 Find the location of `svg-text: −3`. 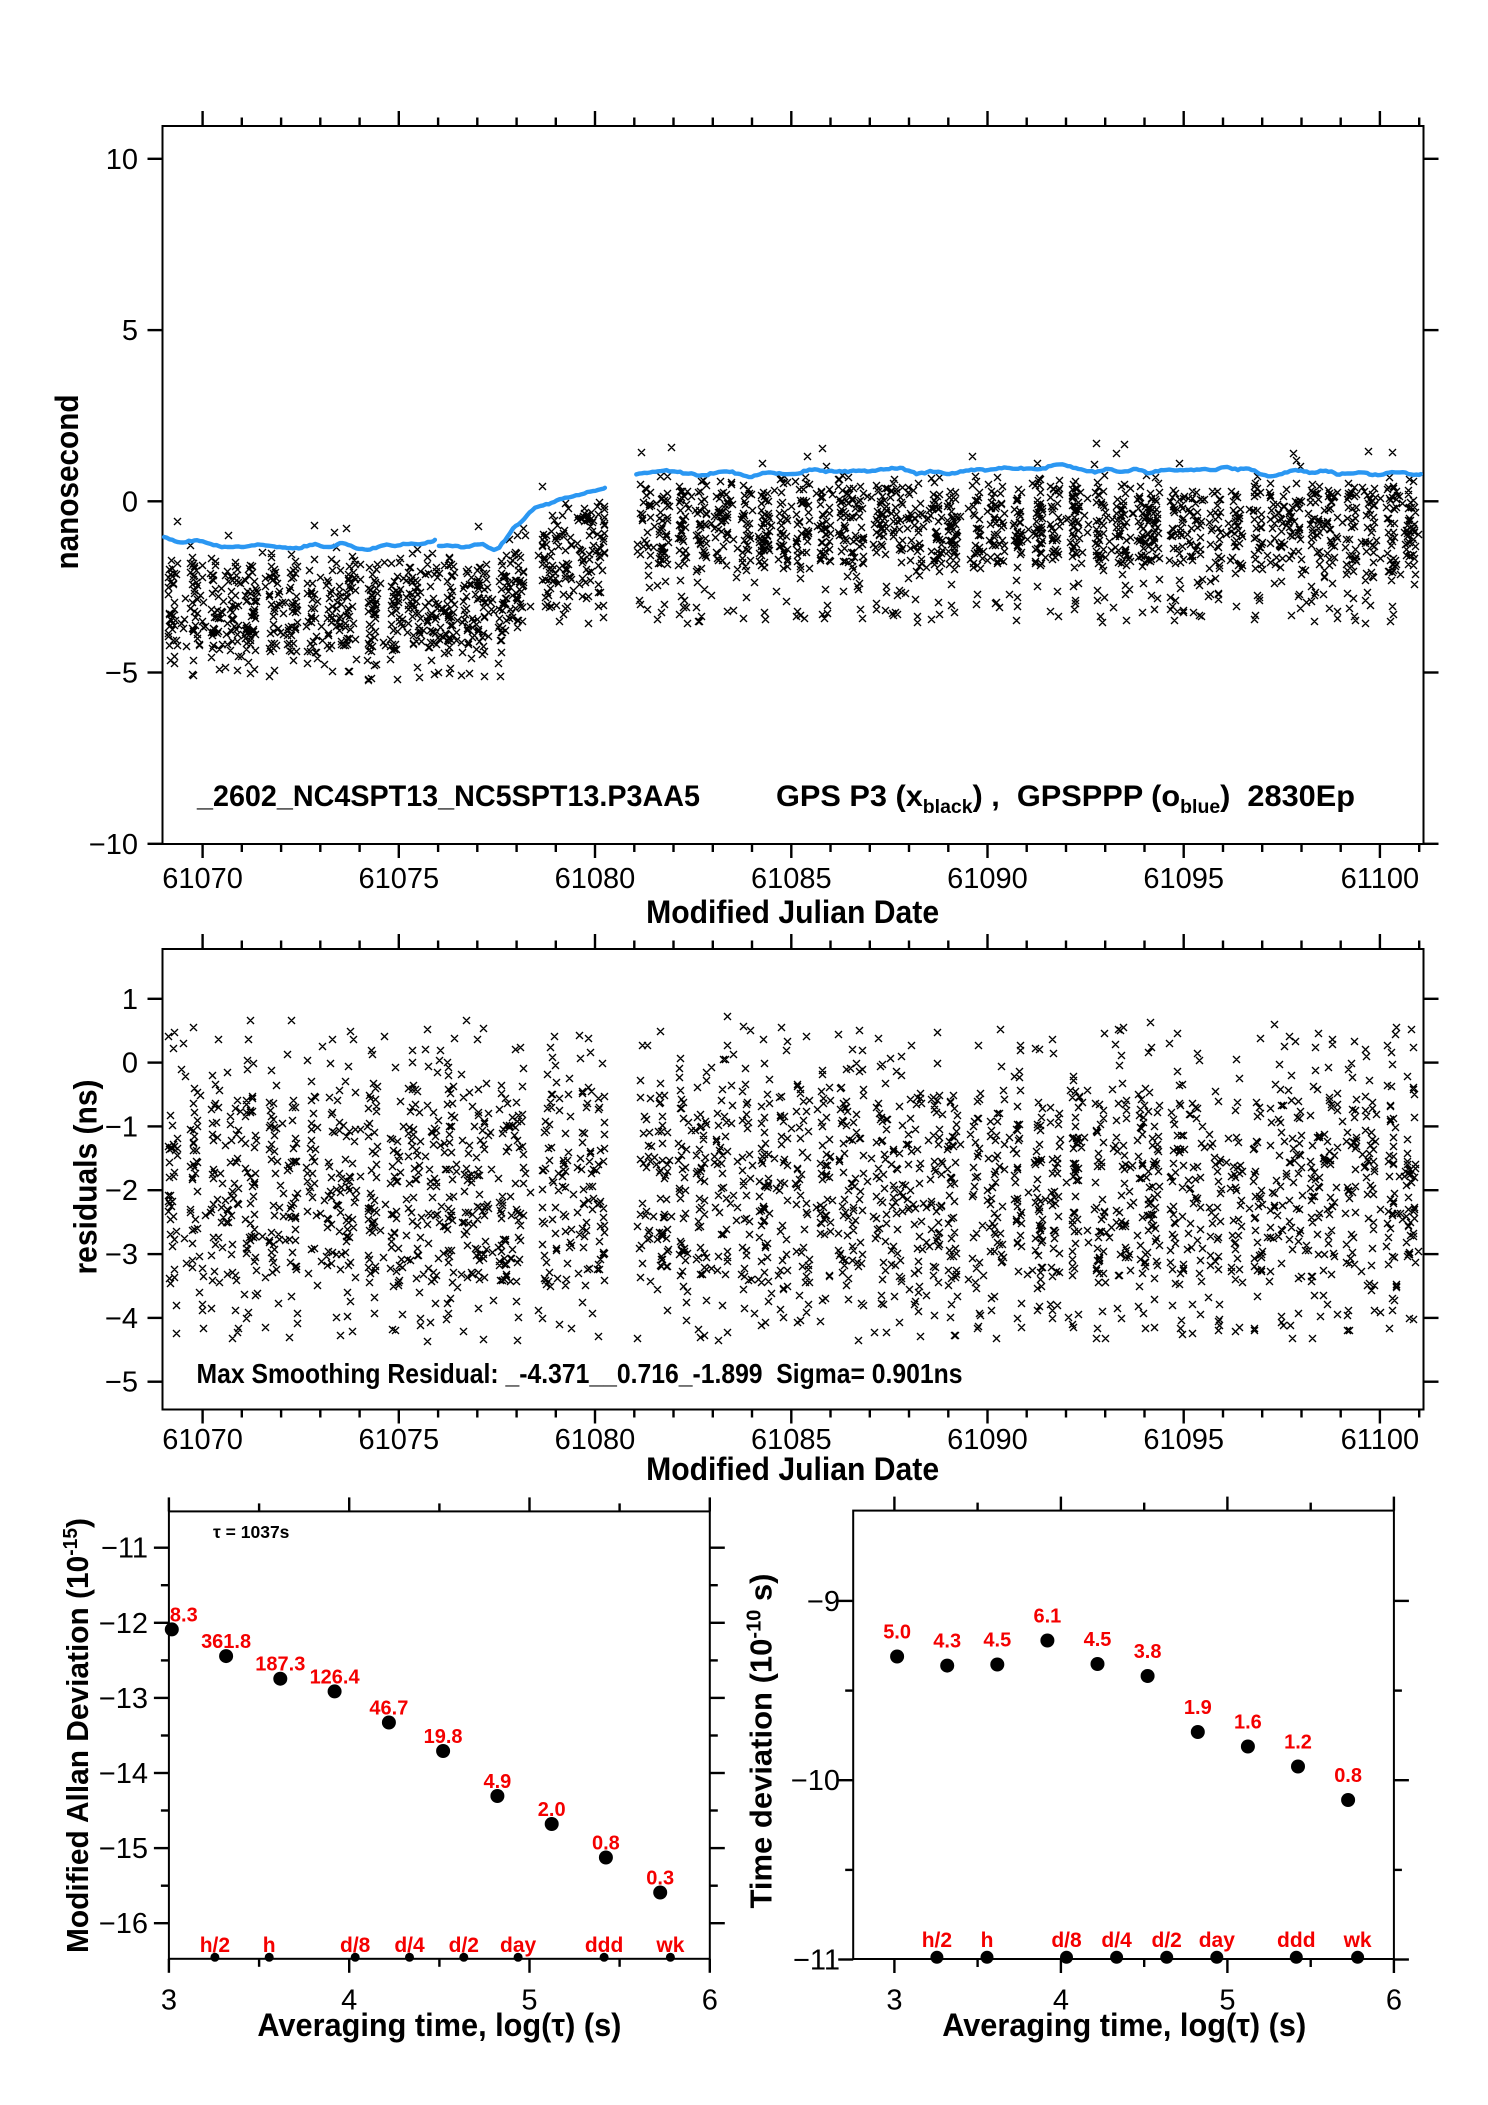

svg-text: −3 is located at coordinates (121, 1255).